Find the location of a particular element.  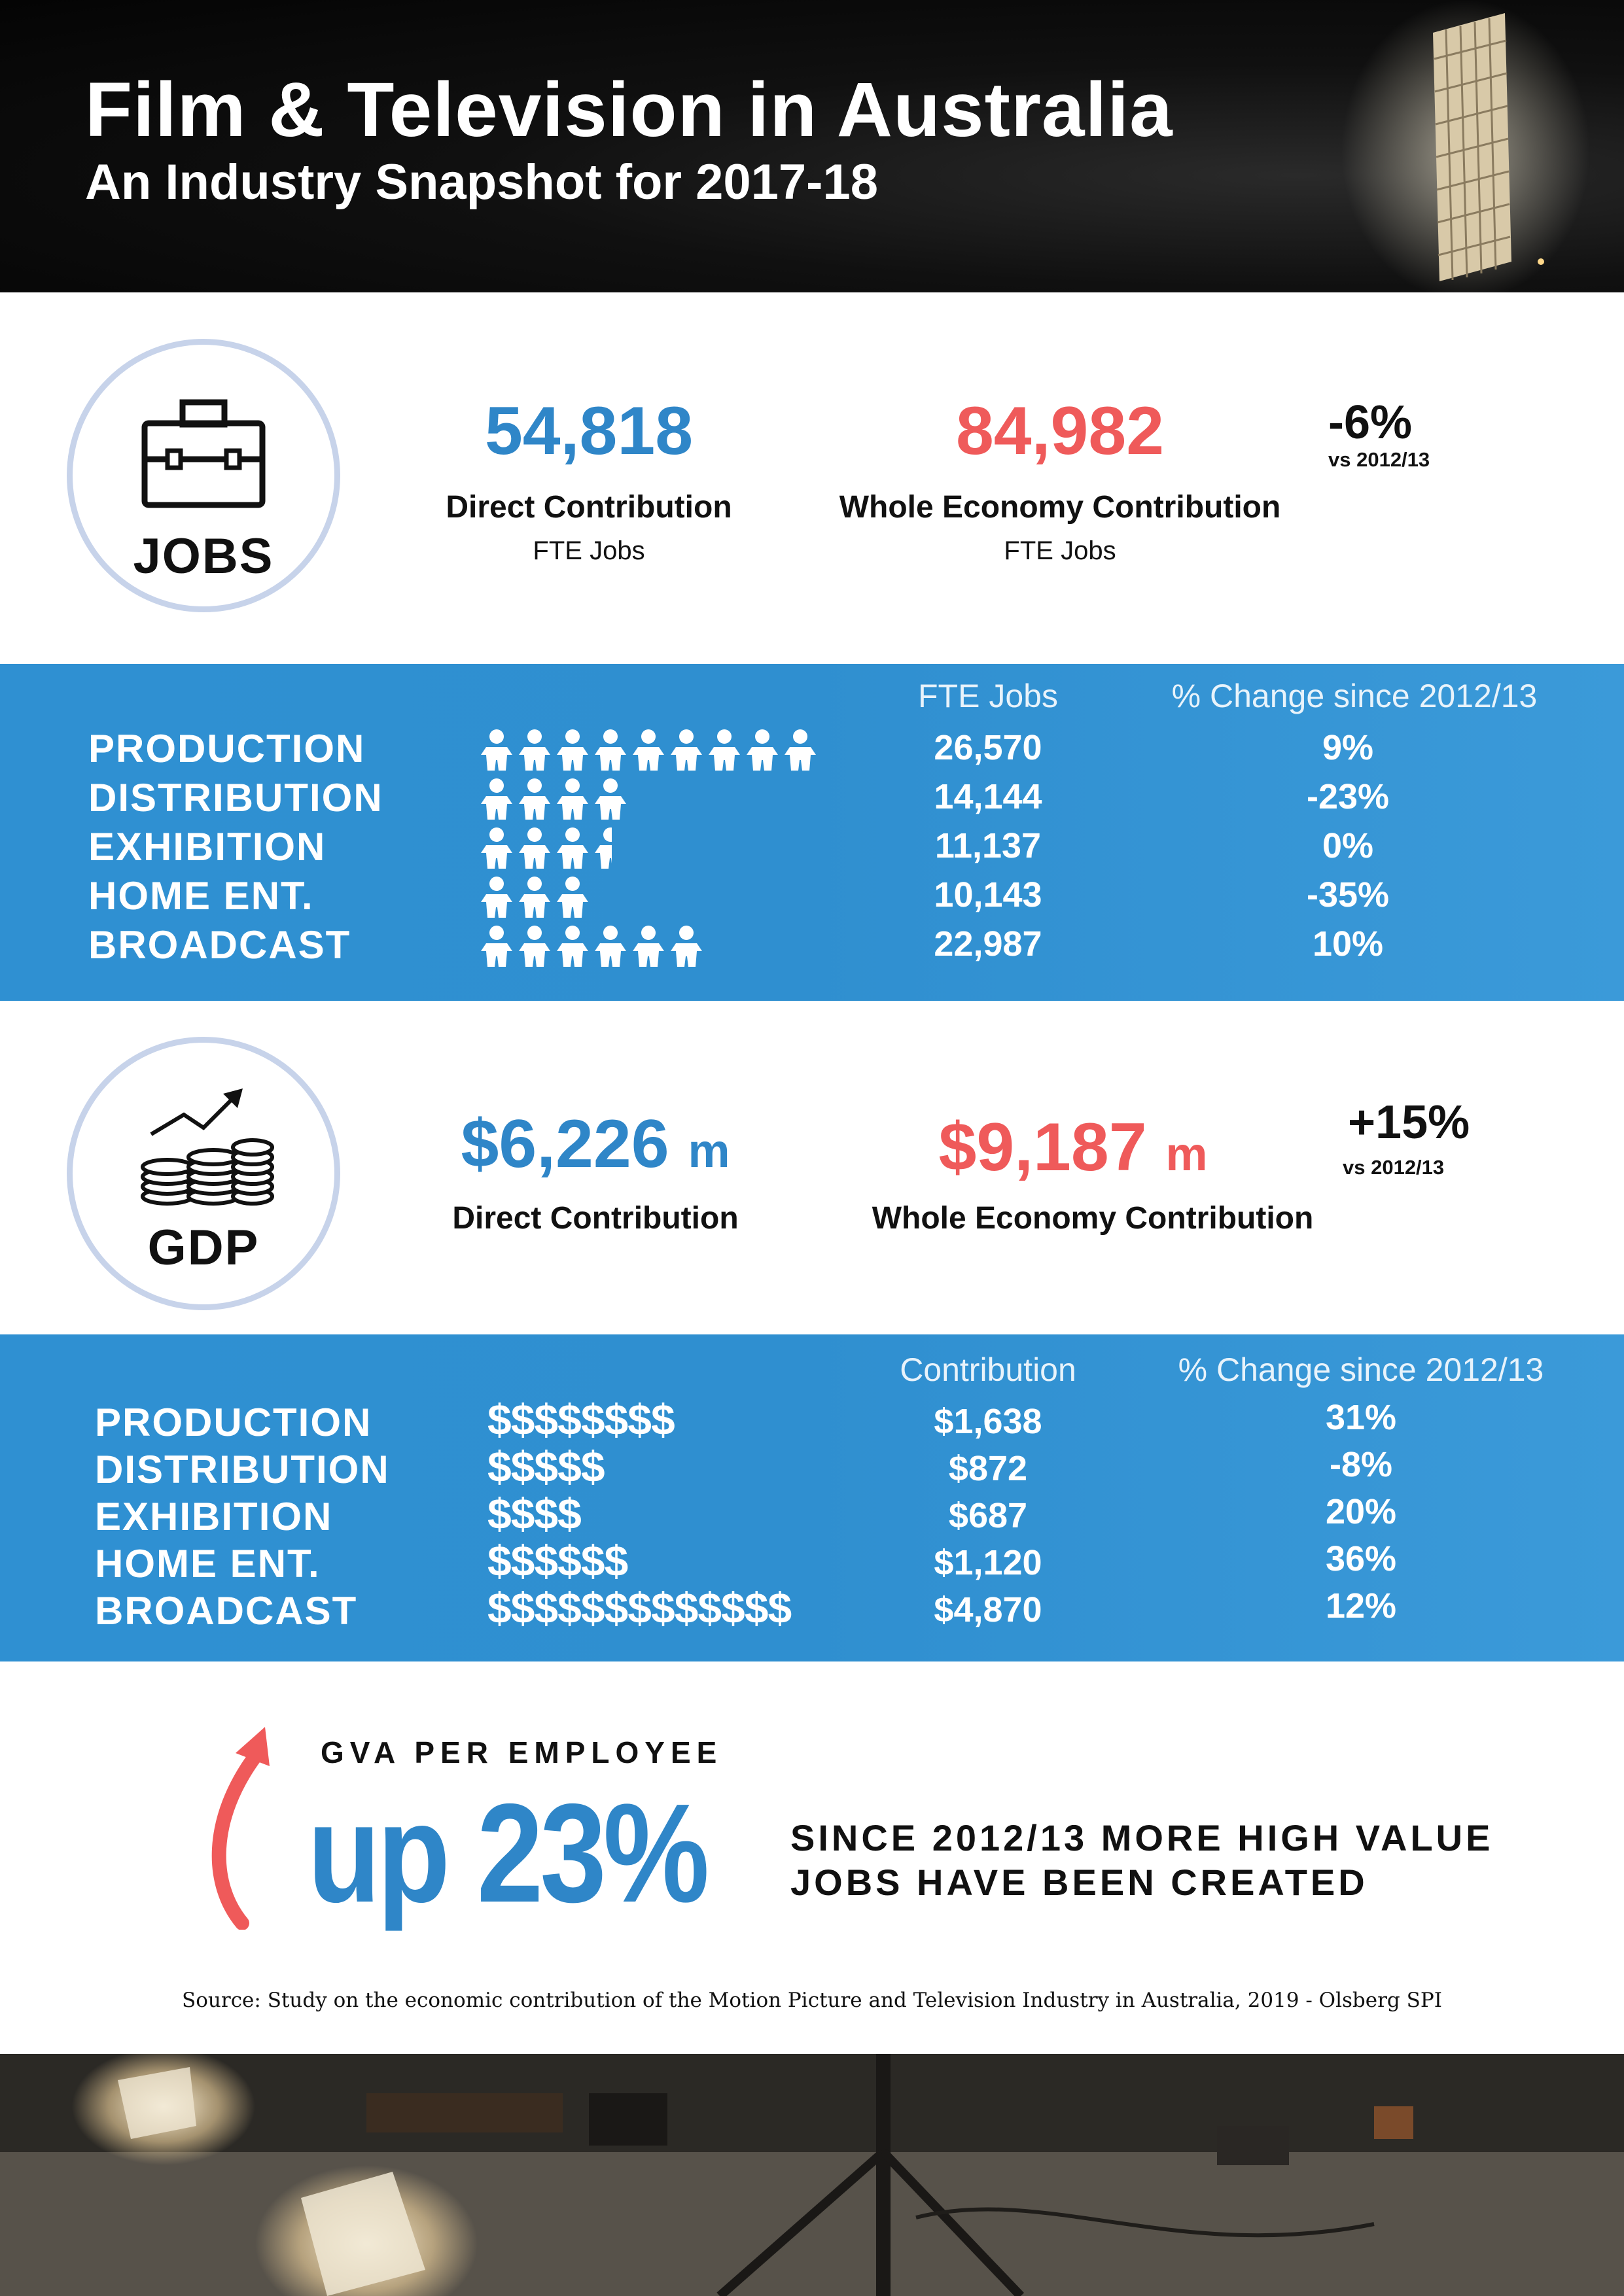

jobs-change: -6% is located at coordinates (1370, 422).